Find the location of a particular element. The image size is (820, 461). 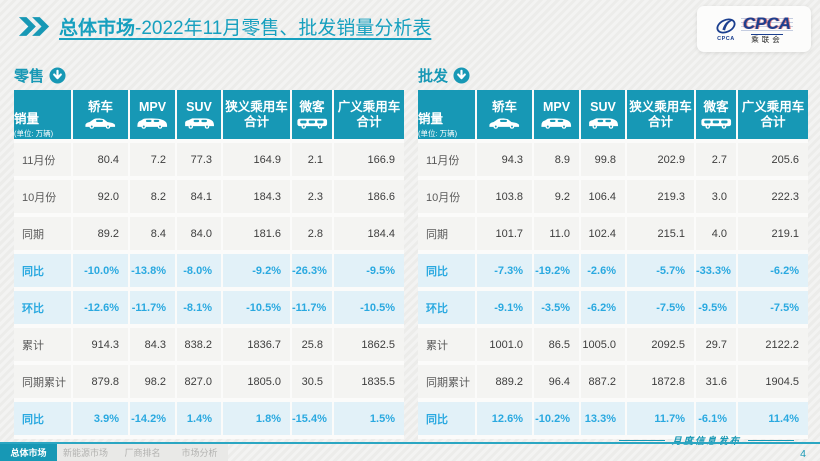

data-cell: 31.6 is located at coordinates (716, 382).